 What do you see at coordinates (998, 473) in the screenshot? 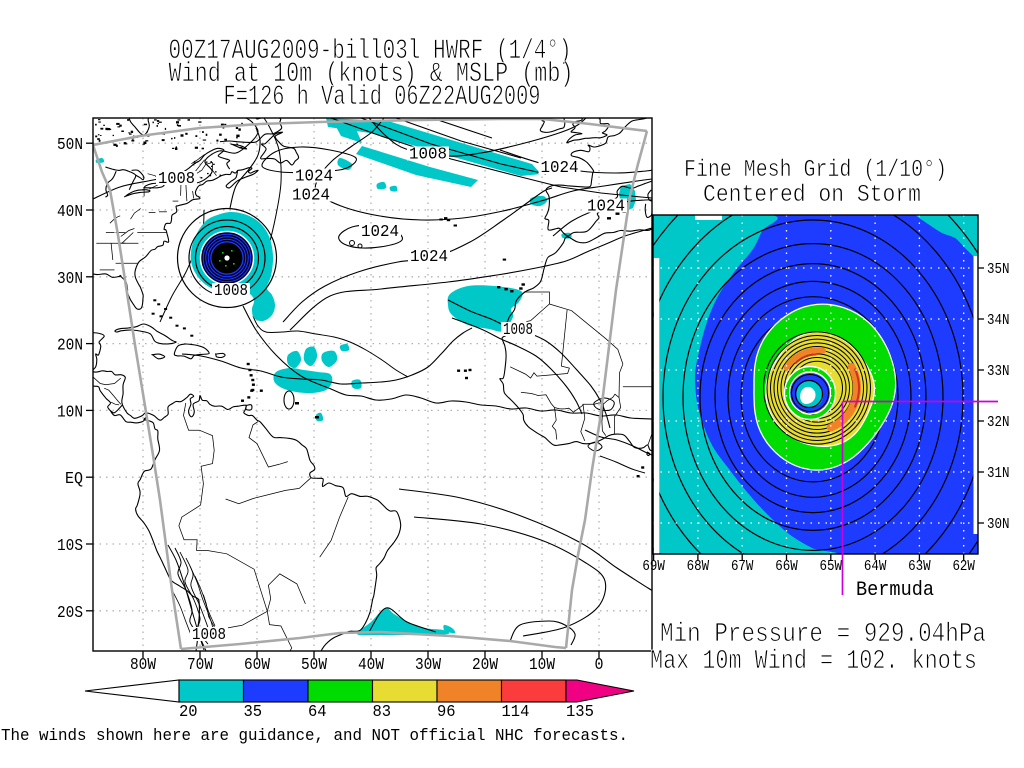
I see `svg-text: 31N` at bounding box center [998, 473].